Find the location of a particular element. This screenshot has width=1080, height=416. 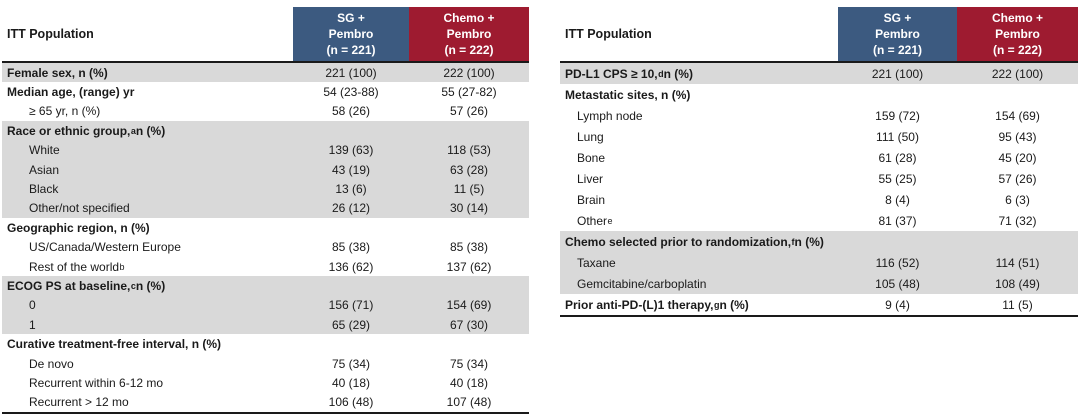

table-row: Black 13 (6) 11 (5) is located at coordinates (265, 189).